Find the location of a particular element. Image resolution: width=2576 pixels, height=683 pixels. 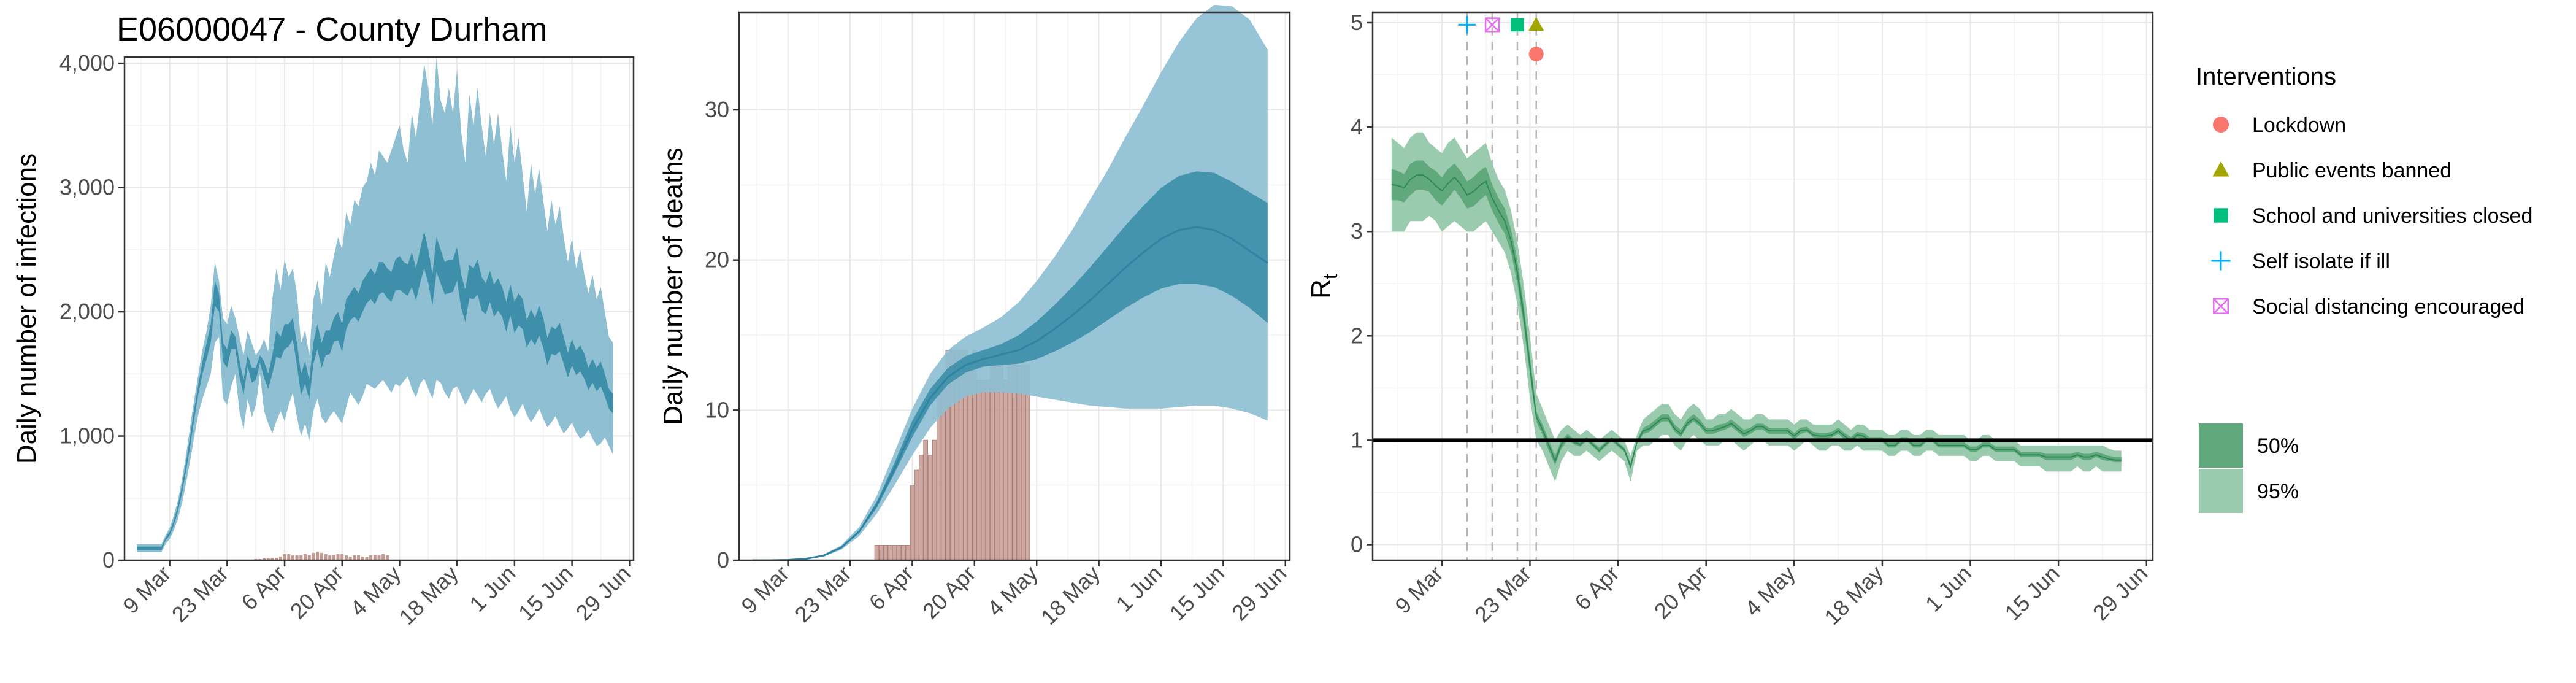

legend-interval-item: 95% is located at coordinates (2249, 491).